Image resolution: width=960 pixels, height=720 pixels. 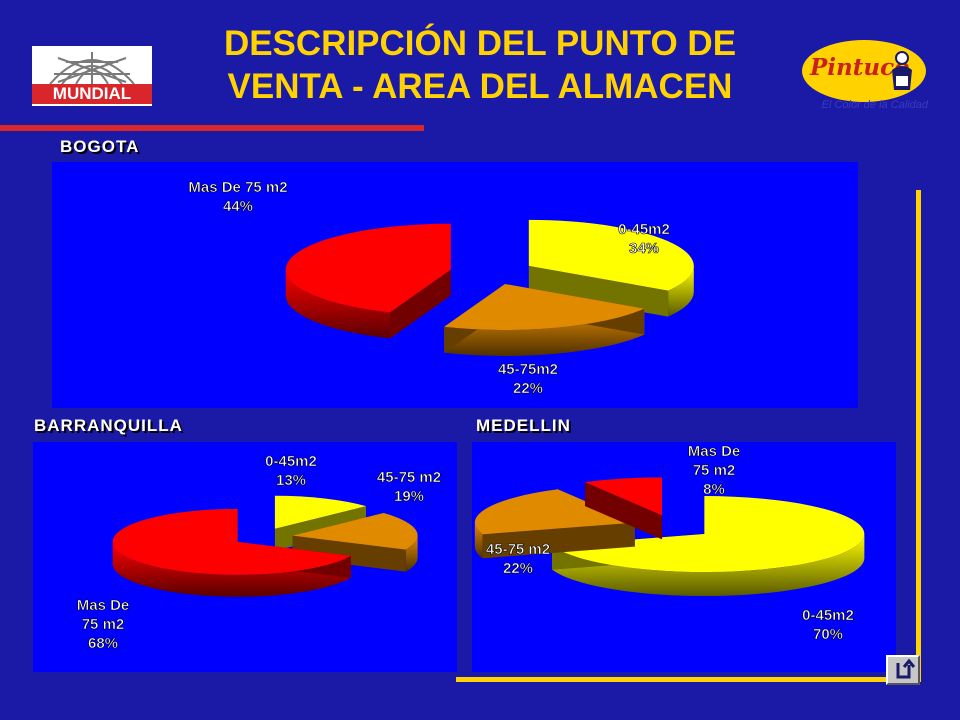 What do you see at coordinates (523, 425) in the screenshot?
I see `medellin-label: MEDELLIN` at bounding box center [523, 425].